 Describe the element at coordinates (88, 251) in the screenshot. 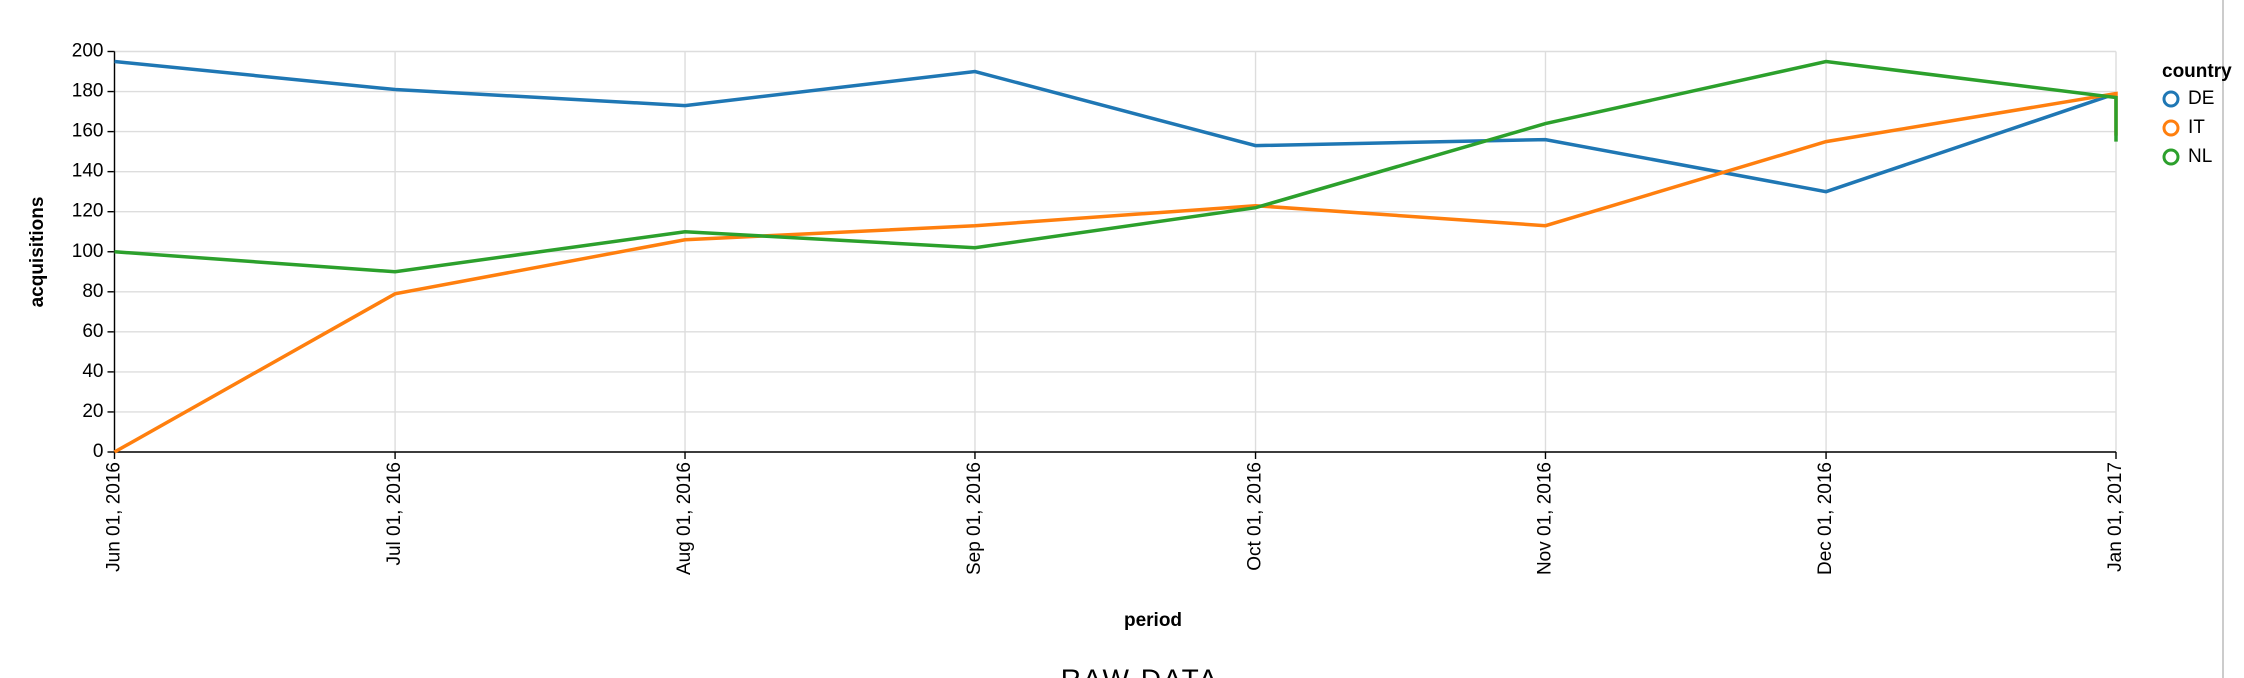

I see `y-tick-label: 100` at that location.